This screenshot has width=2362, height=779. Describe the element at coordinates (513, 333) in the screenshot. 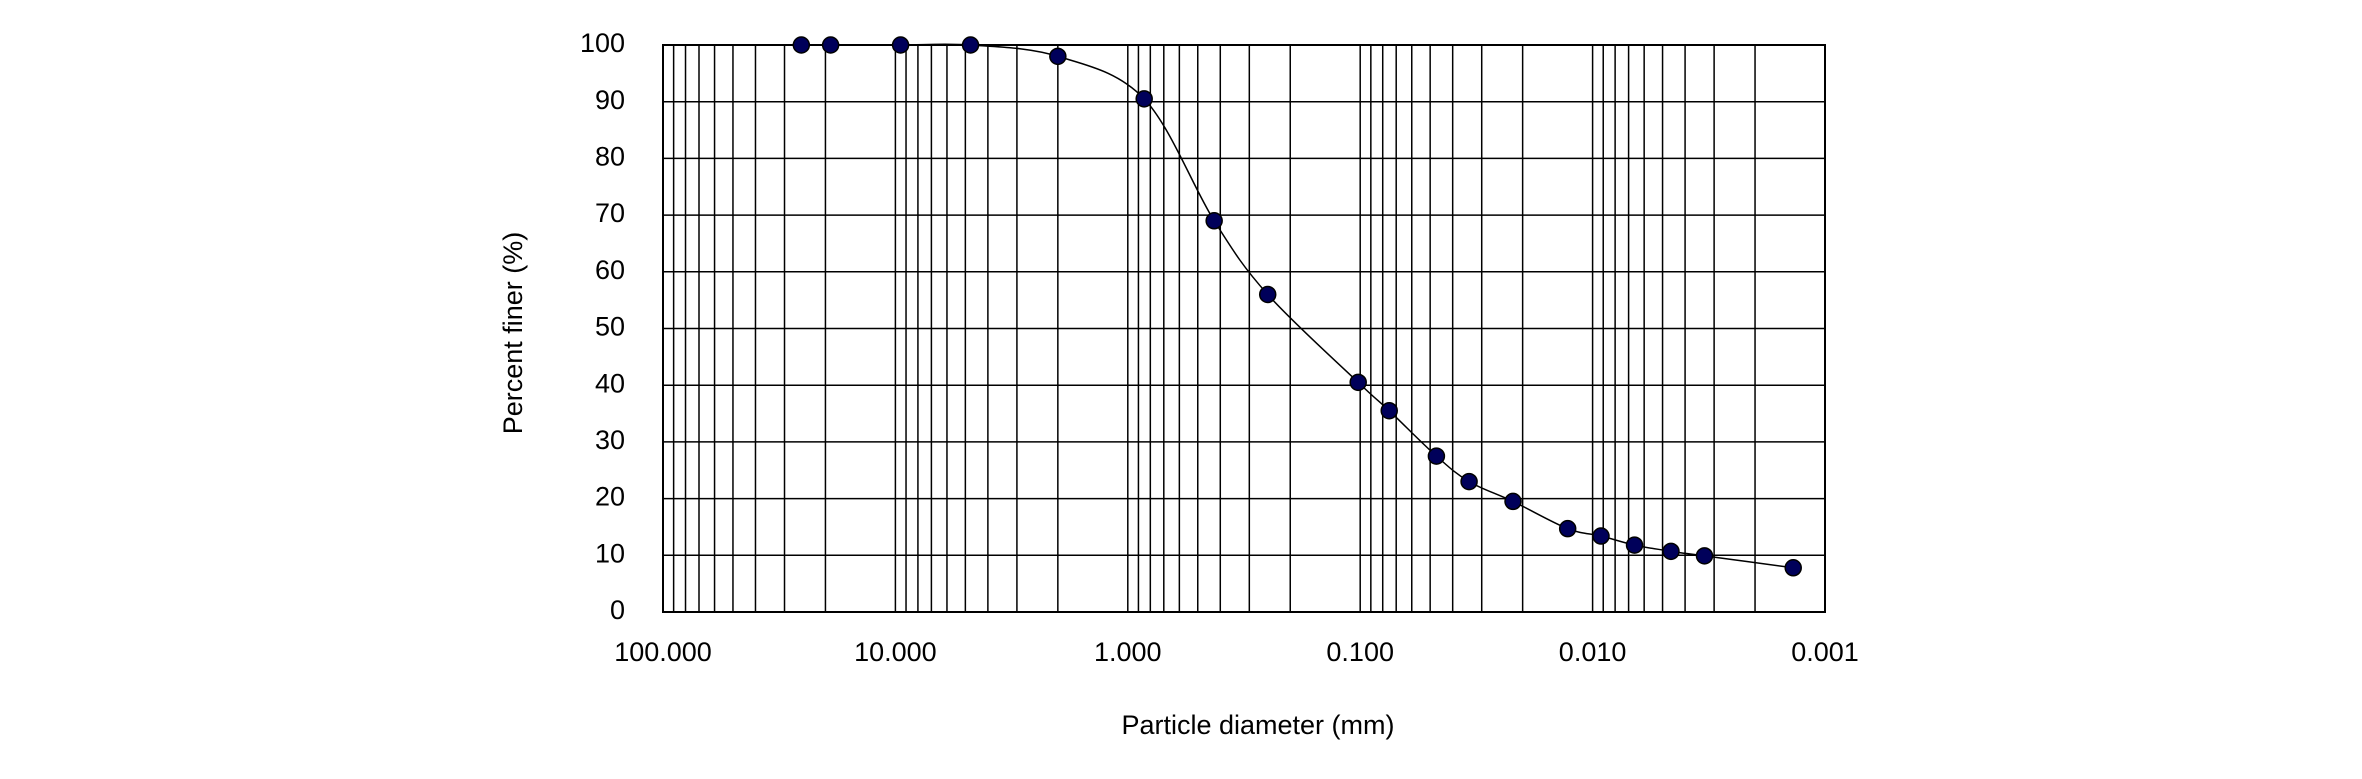

I see `y-axis-label: Percent finer (%)` at that location.